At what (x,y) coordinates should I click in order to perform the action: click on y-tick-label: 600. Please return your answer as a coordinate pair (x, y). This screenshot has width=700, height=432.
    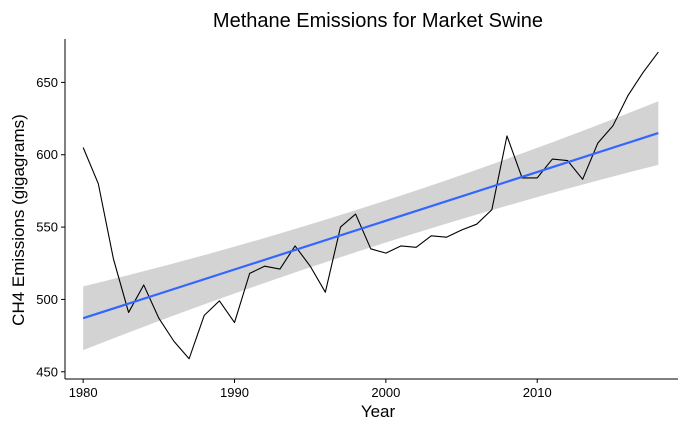
    Looking at the image, I should click on (47, 154).